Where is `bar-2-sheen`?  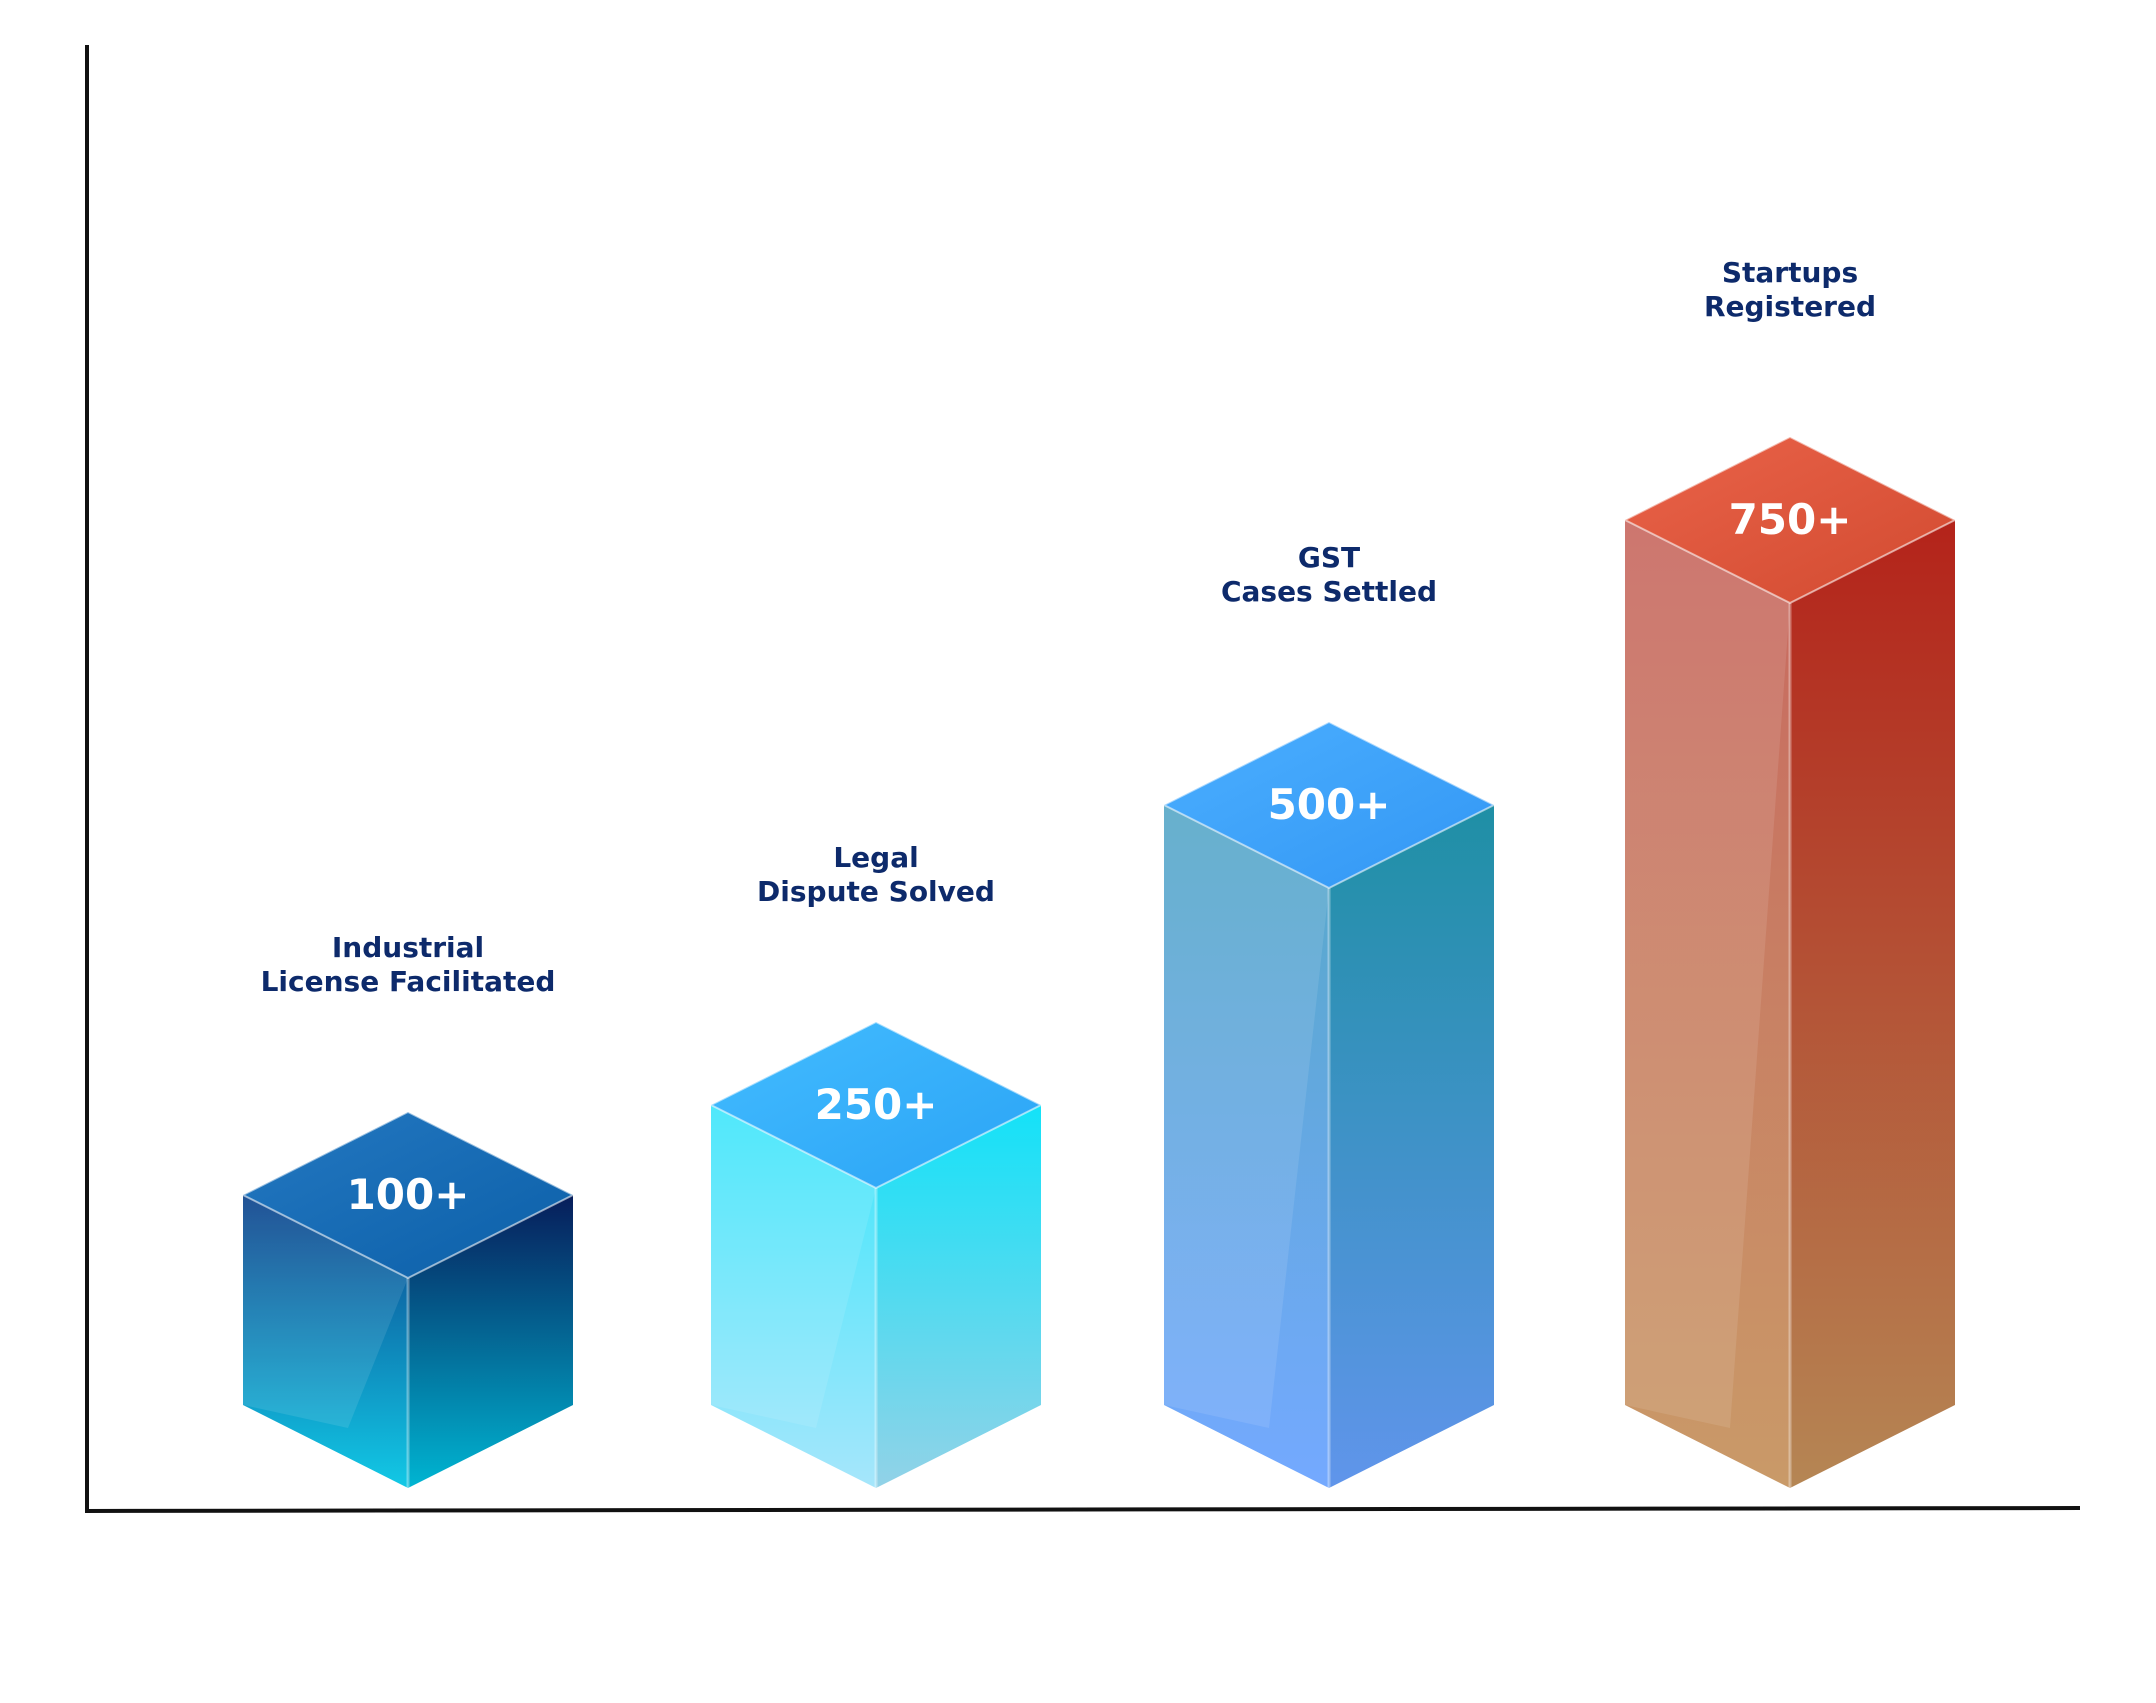
bar-2-sheen is located at coordinates (793, 1266).